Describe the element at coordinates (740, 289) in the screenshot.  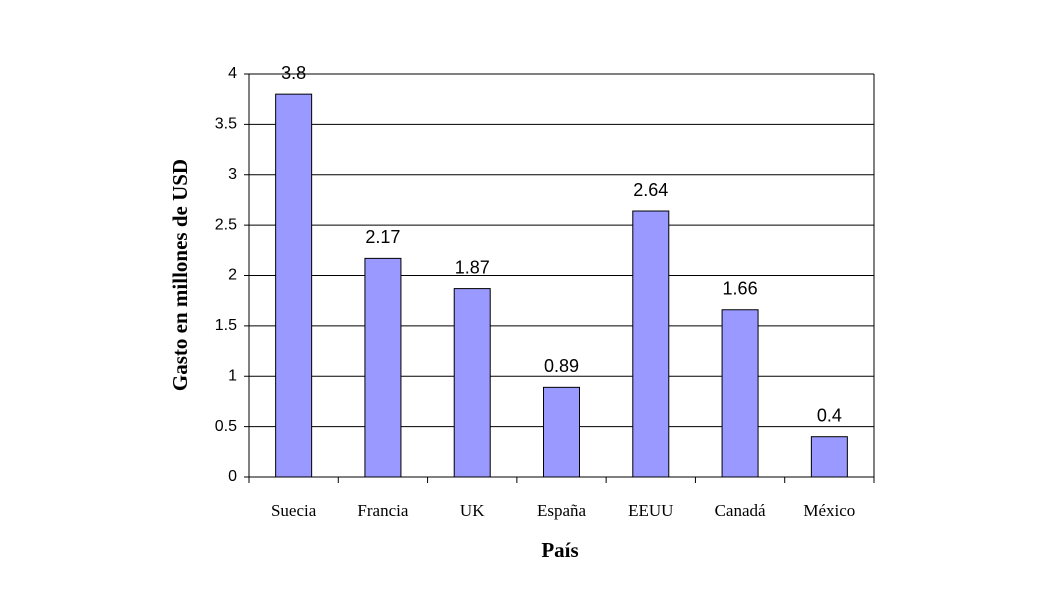
I see `data-label: 1.66` at that location.